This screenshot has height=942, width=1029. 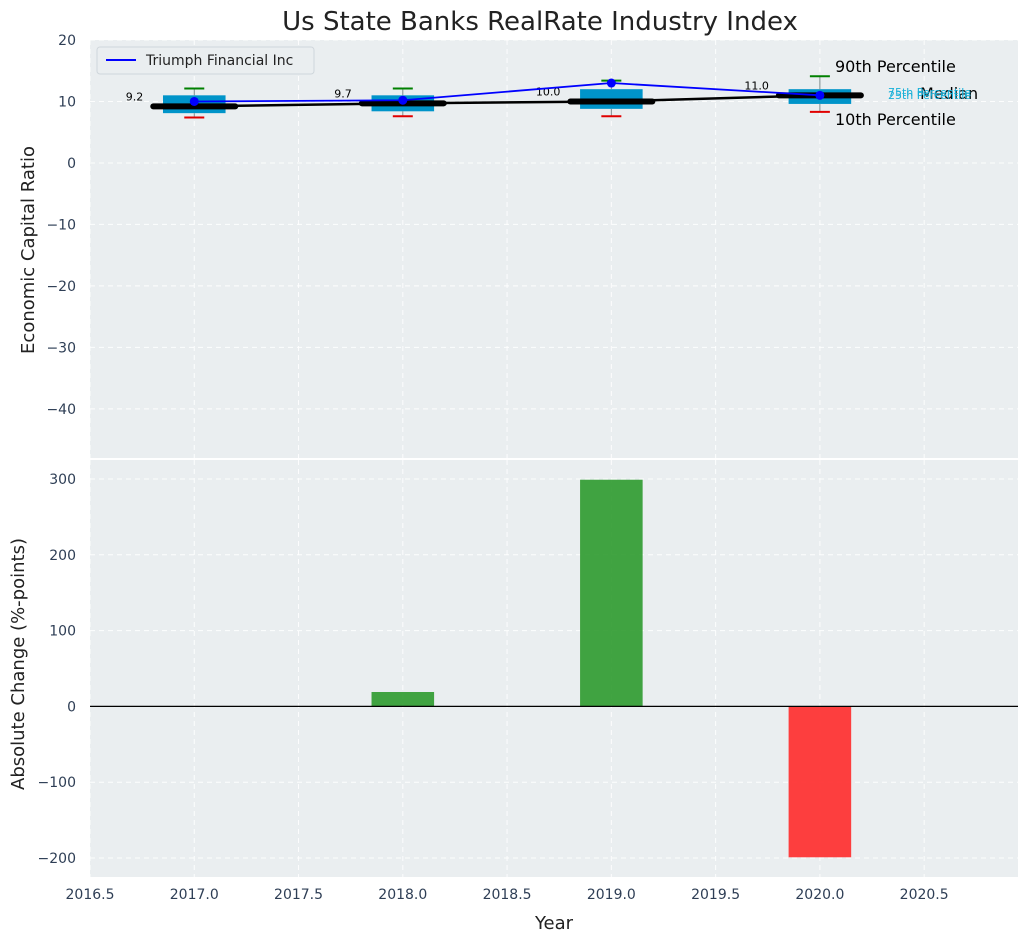 I want to click on top-y-tick-label: 0, so click(x=71, y=164).